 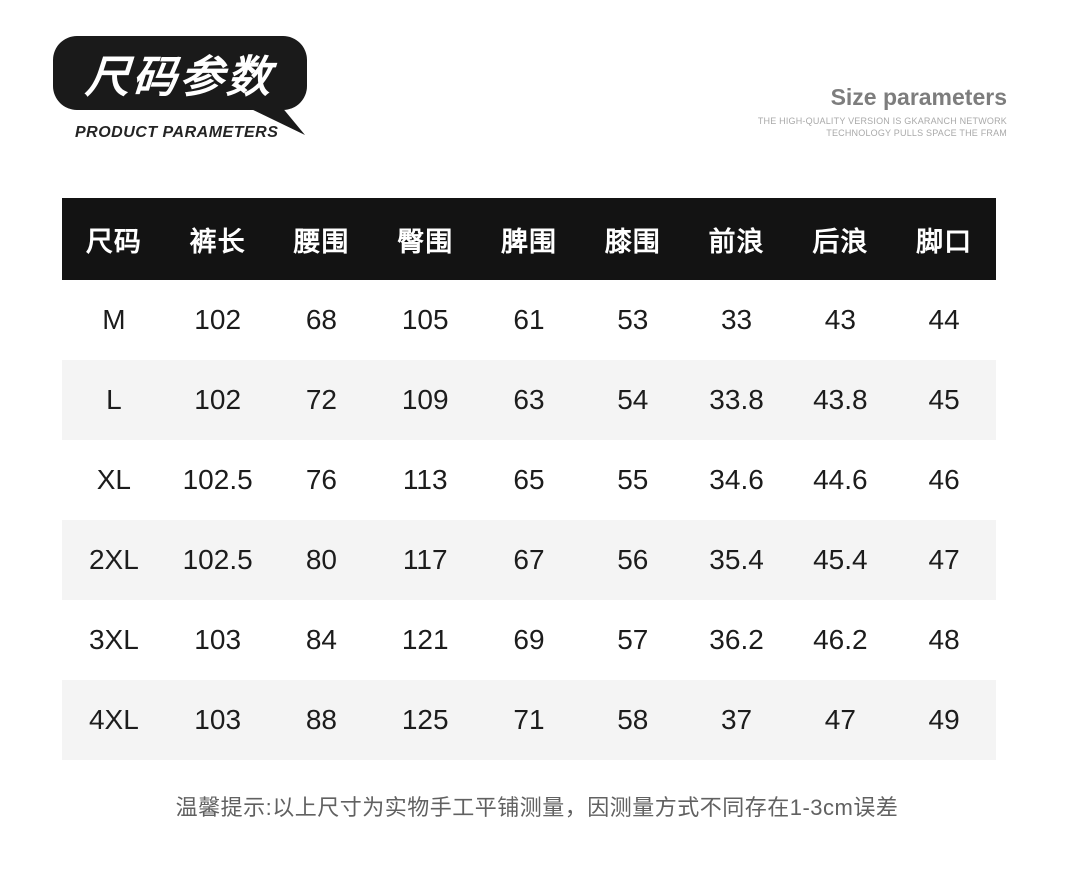 I want to click on table-cell: 58, so click(x=633, y=719).